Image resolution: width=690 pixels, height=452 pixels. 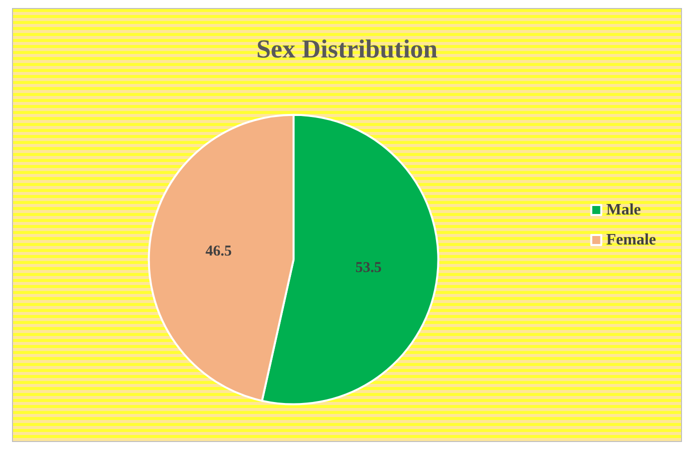 What do you see at coordinates (368, 268) in the screenshot?
I see `data-label: 53.5` at bounding box center [368, 268].